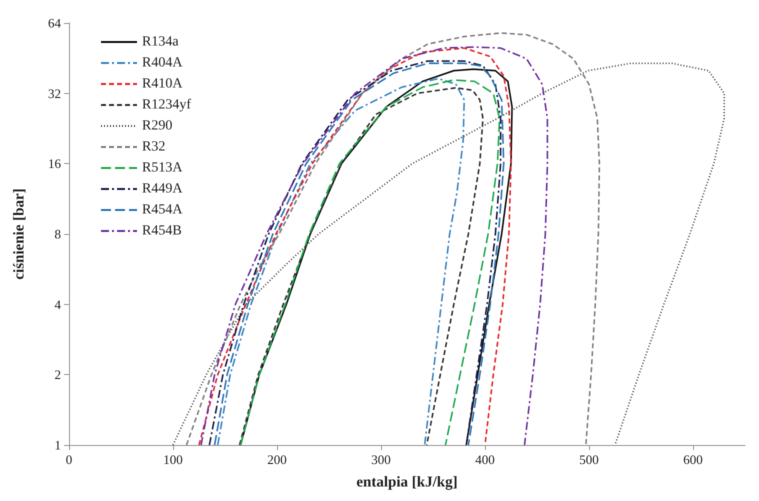 The image size is (759, 501). Describe the element at coordinates (589, 459) in the screenshot. I see `x-tick-label: 500` at that location.